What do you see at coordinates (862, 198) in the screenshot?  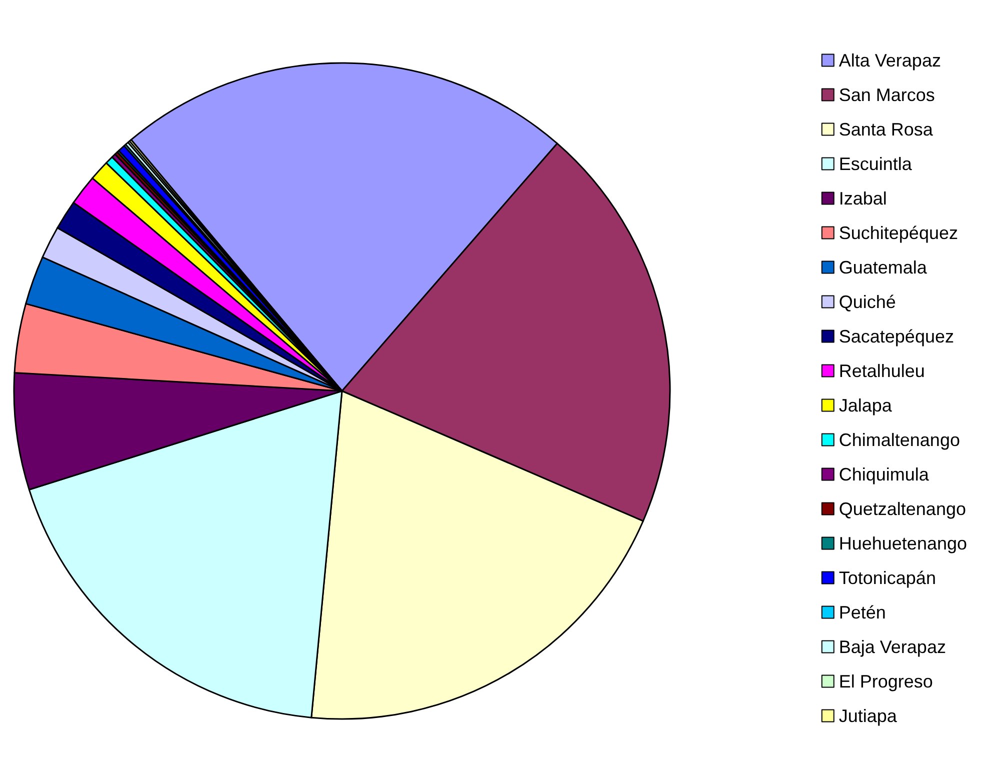 I see `legend-label: Izabal` at bounding box center [862, 198].